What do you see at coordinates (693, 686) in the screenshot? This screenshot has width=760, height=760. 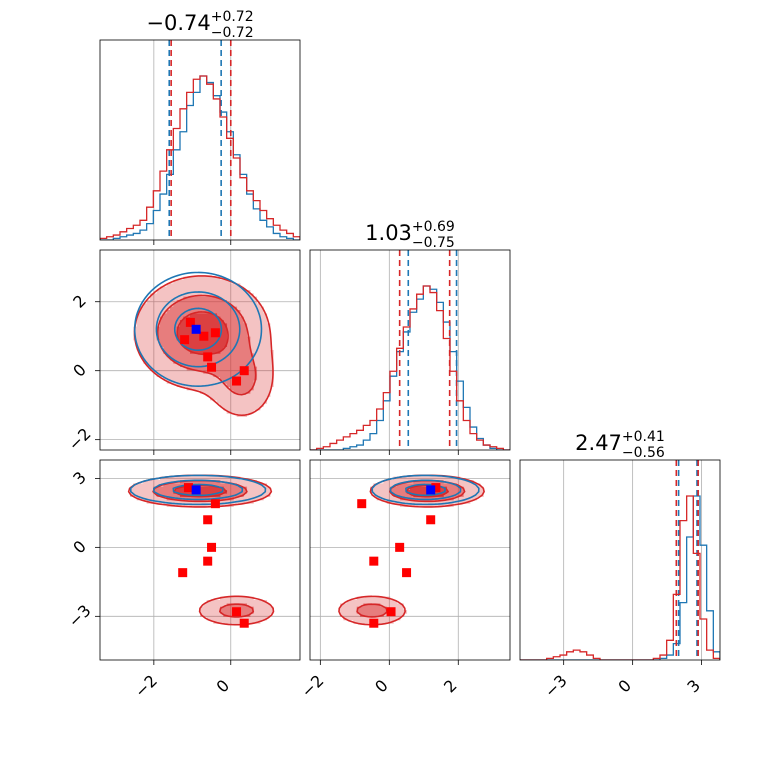 I see `x-tick-label: 3` at bounding box center [693, 686].